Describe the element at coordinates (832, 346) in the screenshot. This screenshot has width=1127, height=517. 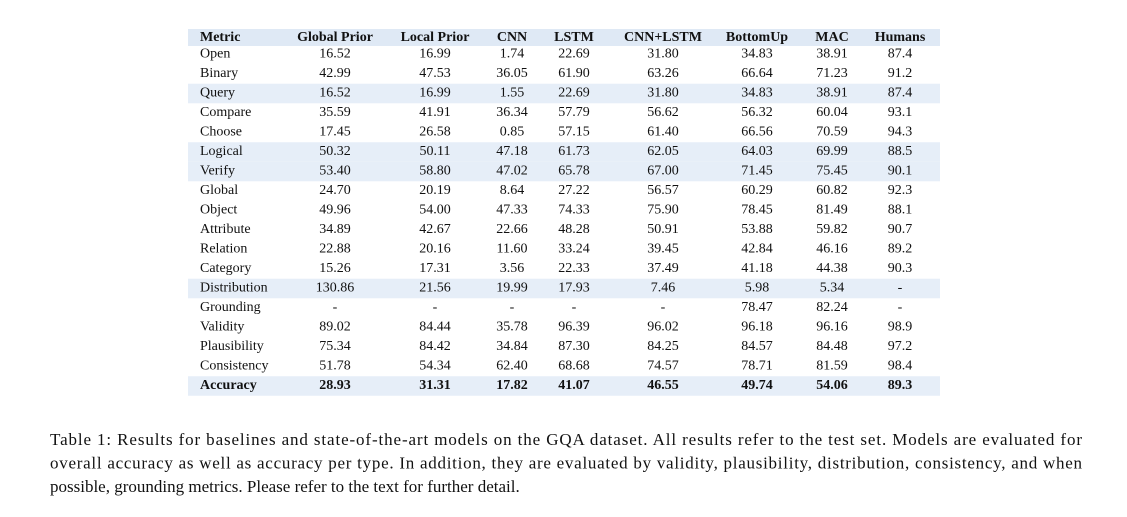
I see `cell: 84.48` at that location.